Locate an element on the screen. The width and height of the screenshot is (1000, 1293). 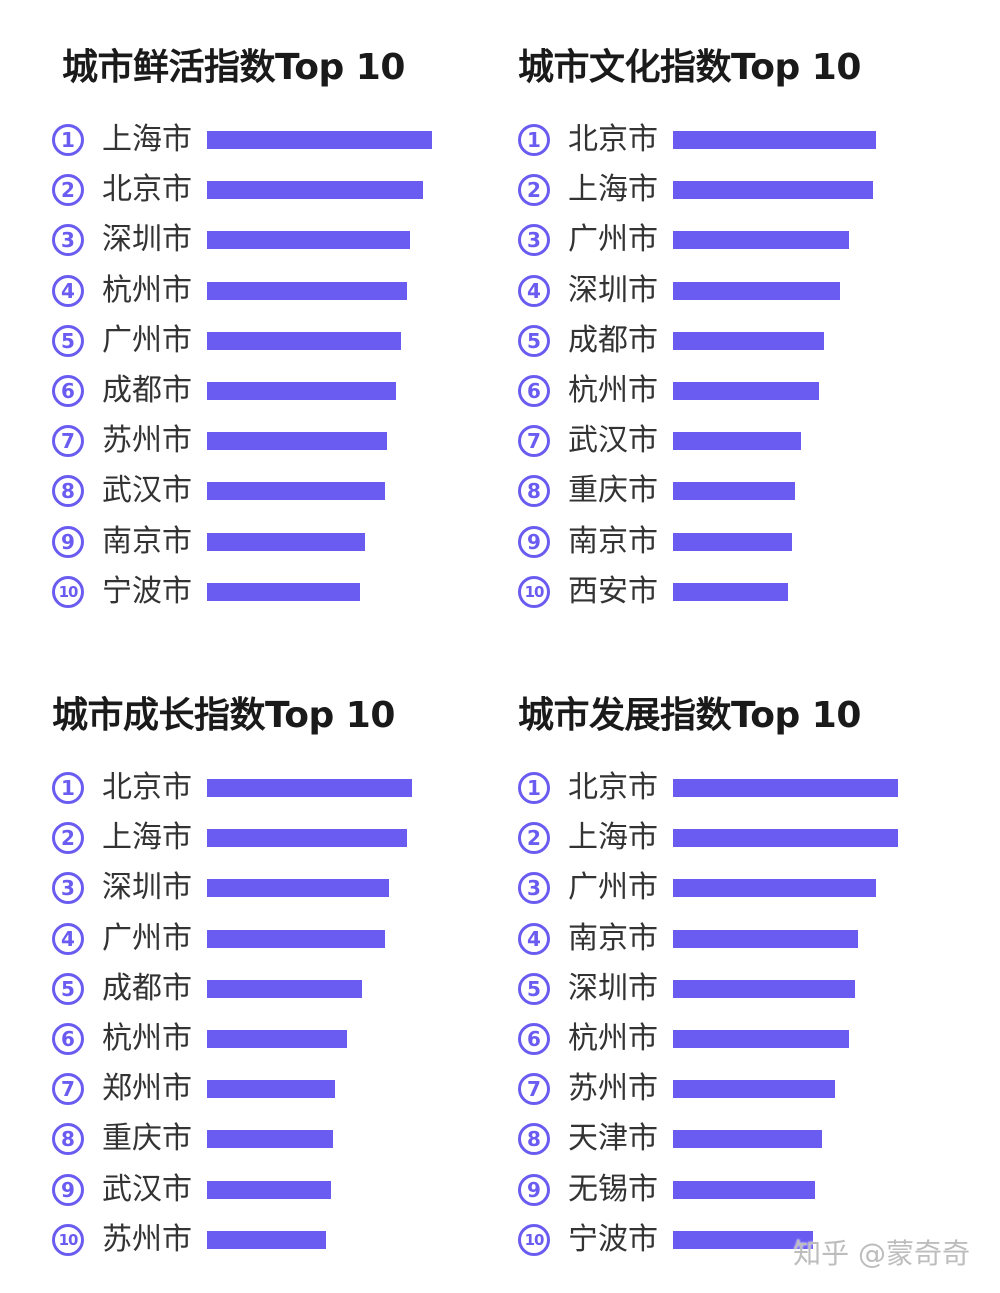
bar-row: 4 广州市 is located at coordinates (287, 941).